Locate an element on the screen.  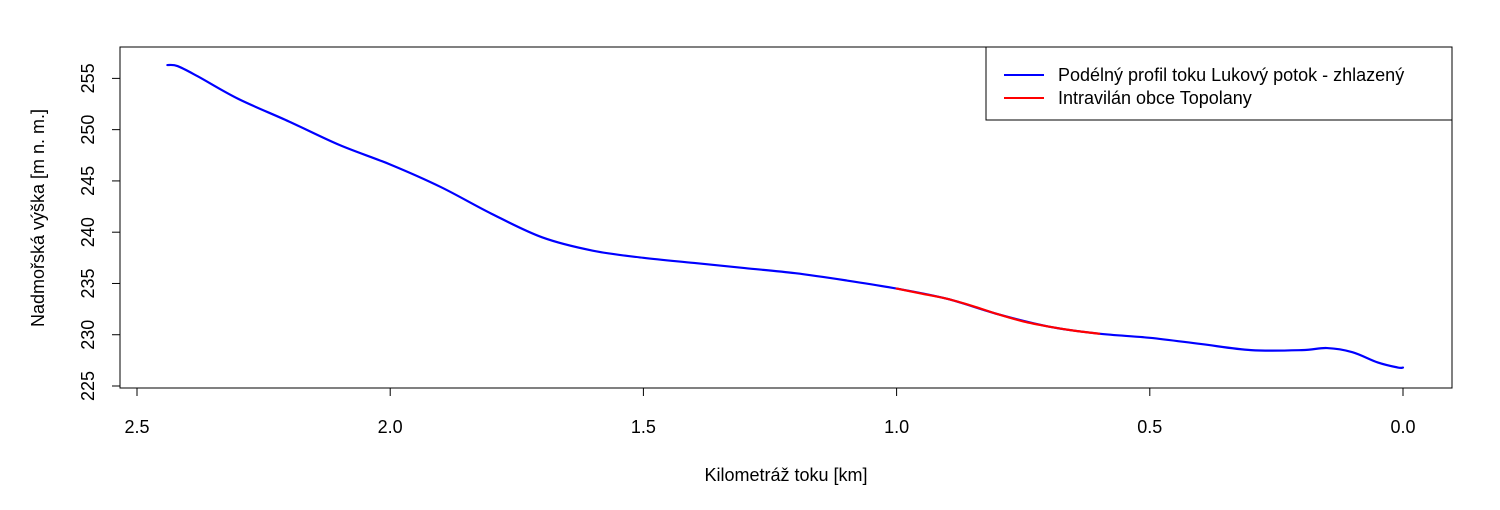
legend-box is located at coordinates (1219, 83).